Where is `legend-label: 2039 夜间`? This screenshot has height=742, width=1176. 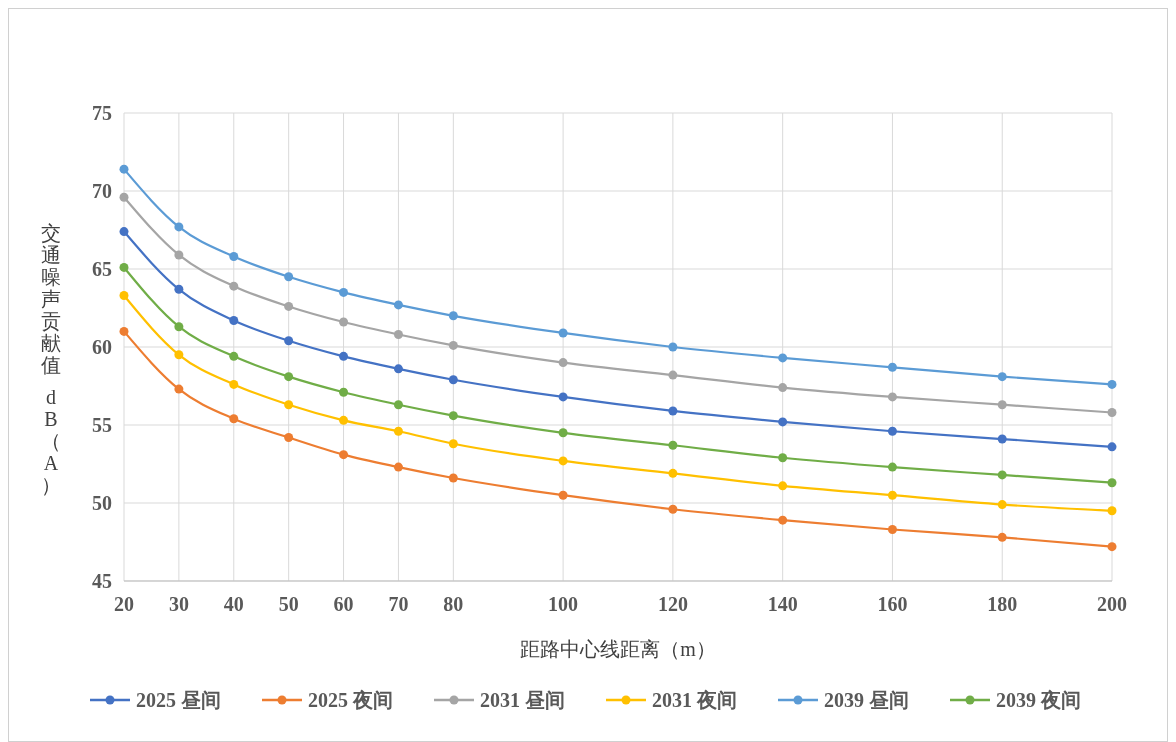
legend-label: 2039 夜间 is located at coordinates (1038, 700).